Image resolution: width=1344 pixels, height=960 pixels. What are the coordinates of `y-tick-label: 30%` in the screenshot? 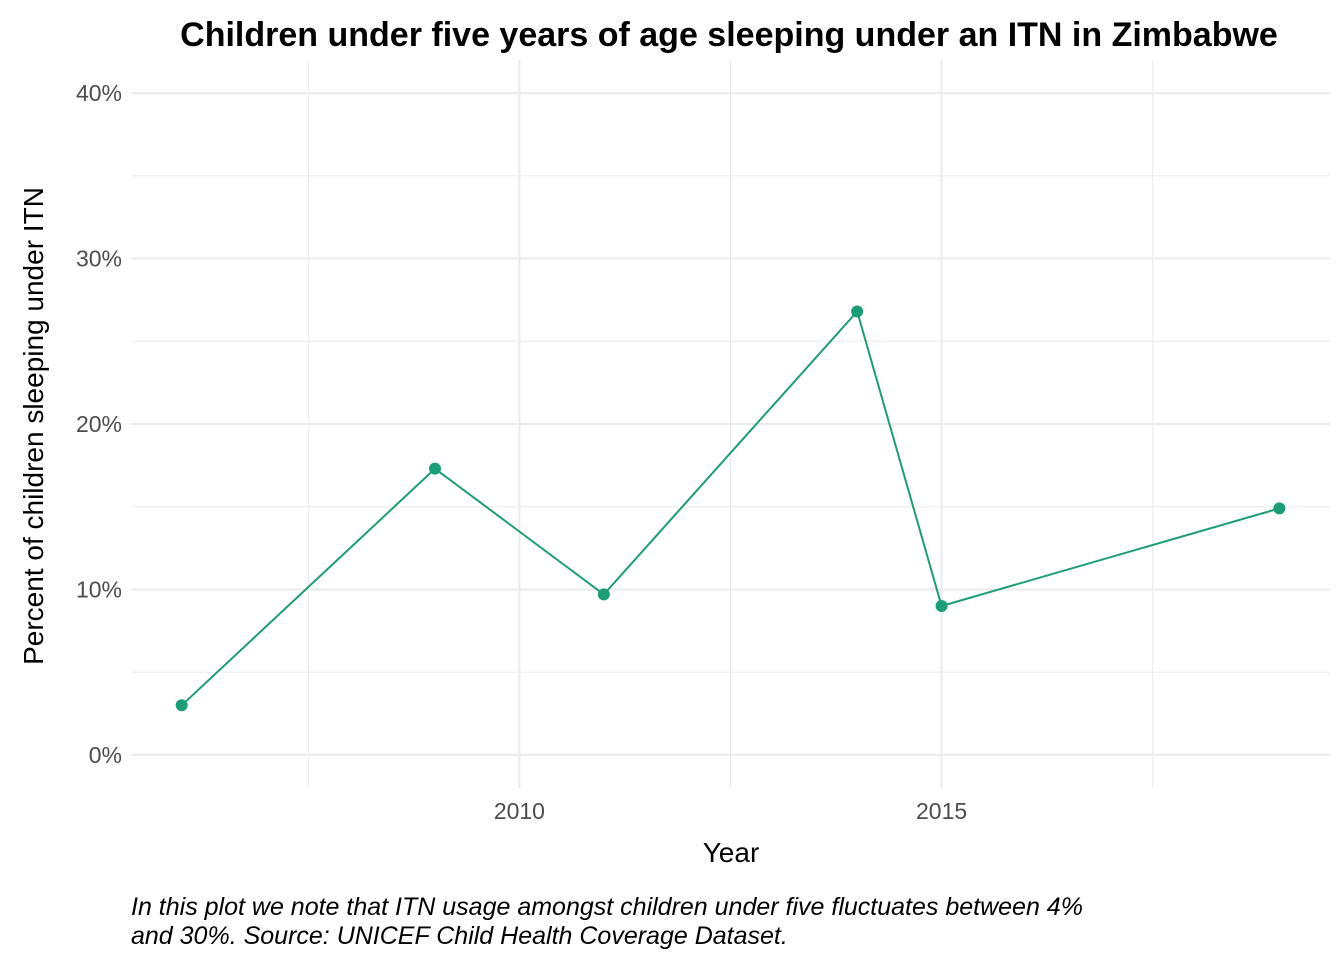 It's located at (99, 259).